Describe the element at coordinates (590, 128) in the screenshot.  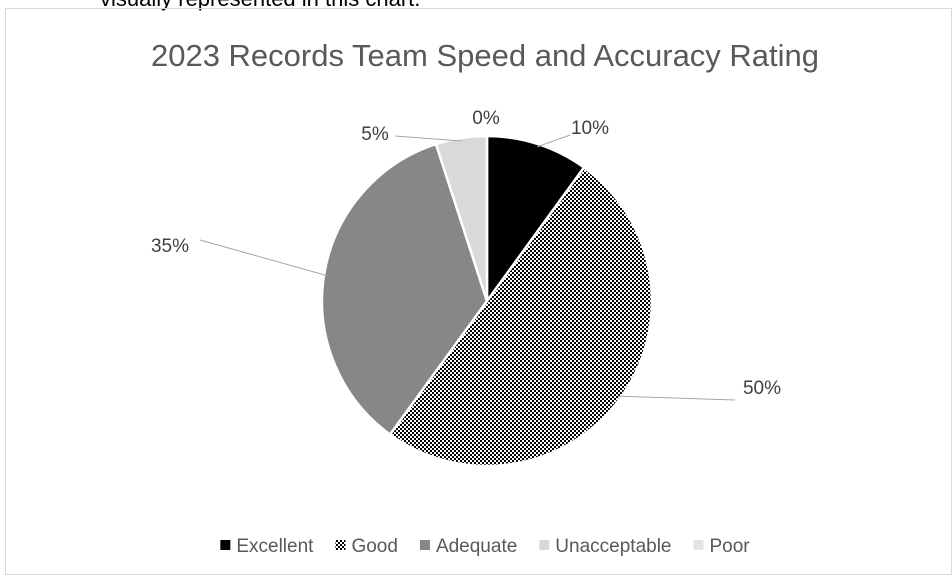
I see `data-label: 10%` at that location.